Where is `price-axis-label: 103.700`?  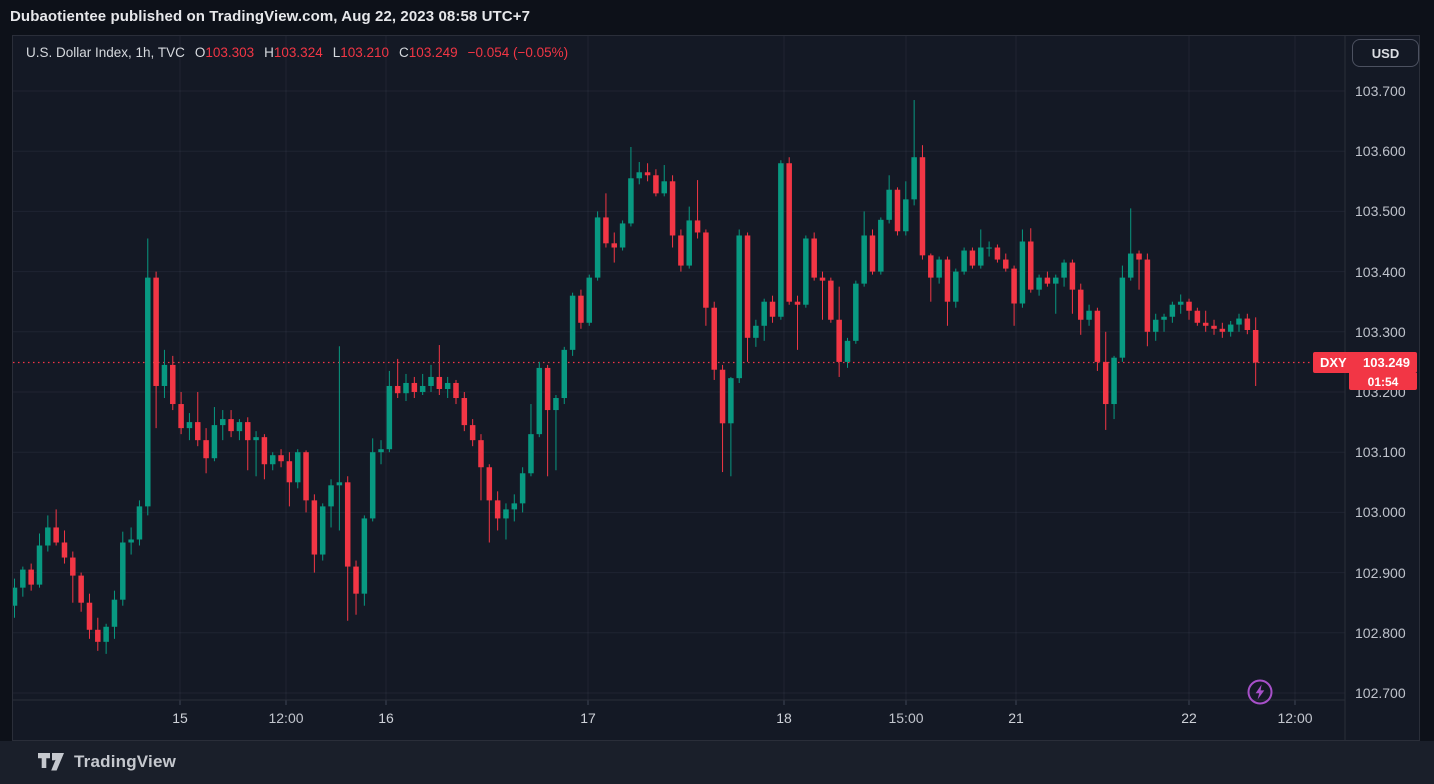 price-axis-label: 103.700 is located at coordinates (1380, 91).